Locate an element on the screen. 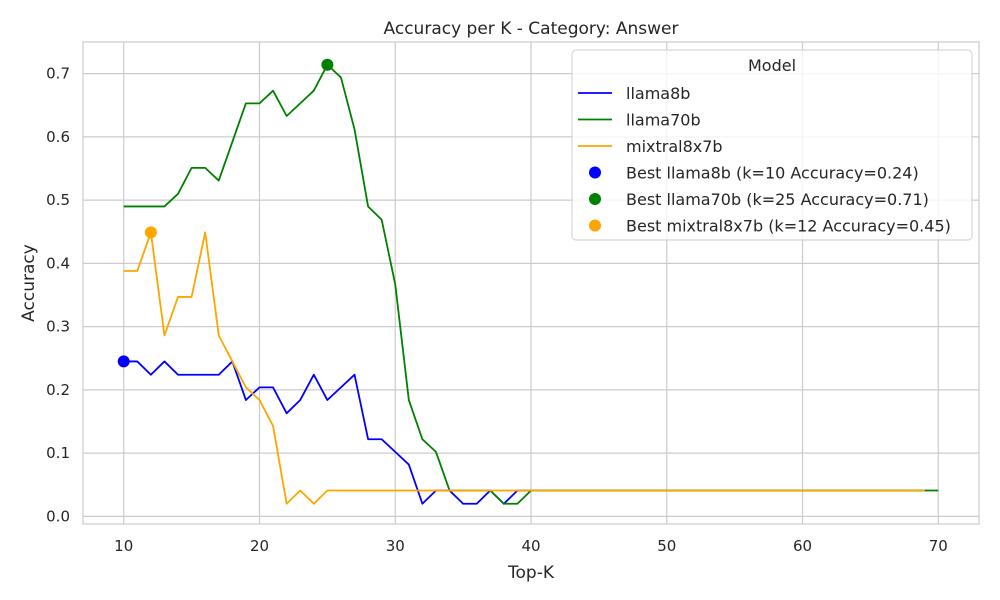  legend-label-best-llama70b: Best llama70b (k=25 Accuracy=0.71) is located at coordinates (777, 199).